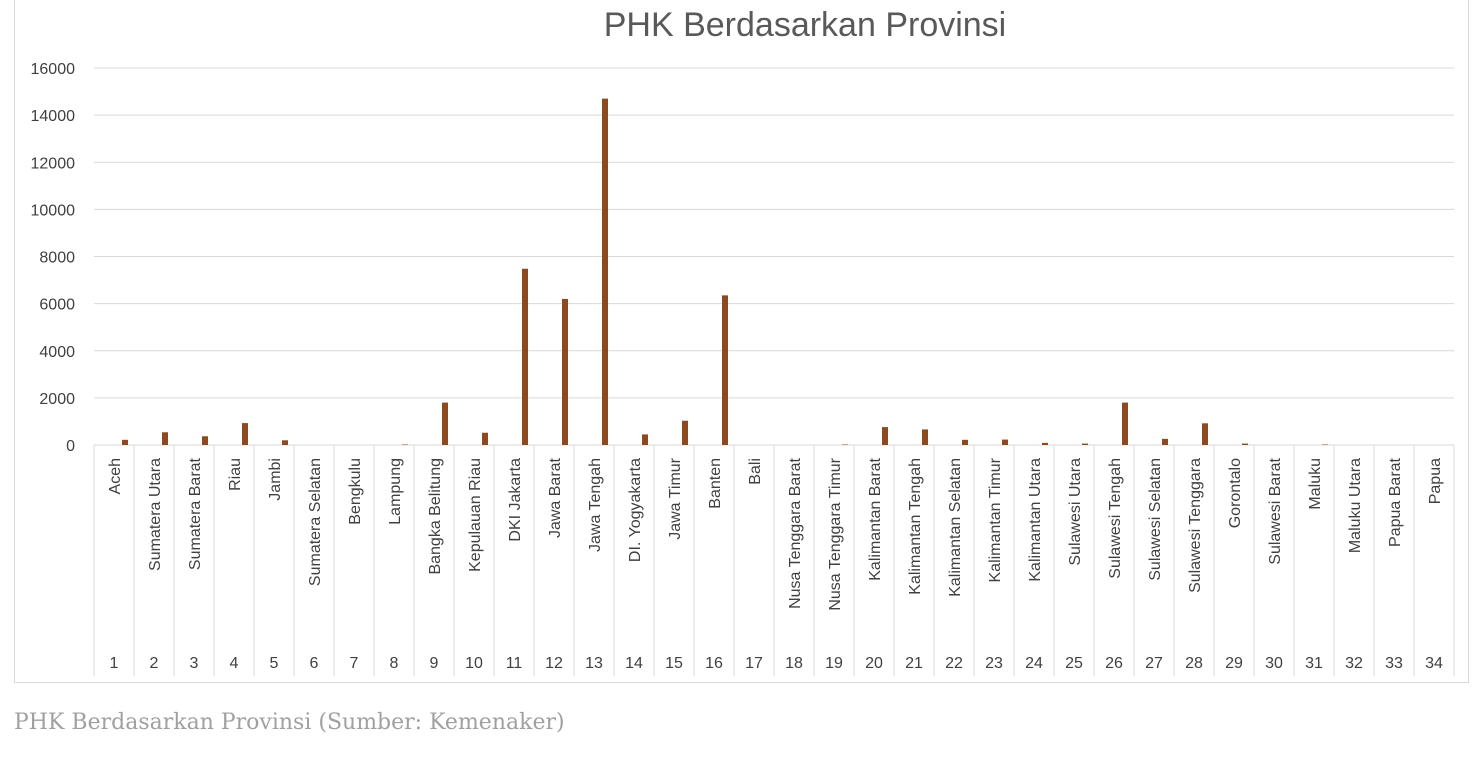  I want to click on x-tick-name: Nusa Tenggara Barat, so click(795, 532).